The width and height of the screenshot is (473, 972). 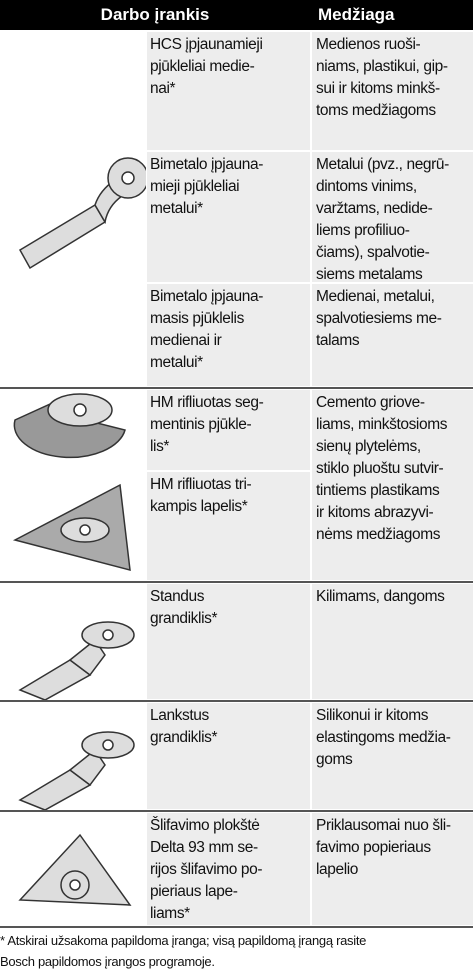 I want to click on material-text: Metalui (pvz., negrū-, so click(x=382, y=164).